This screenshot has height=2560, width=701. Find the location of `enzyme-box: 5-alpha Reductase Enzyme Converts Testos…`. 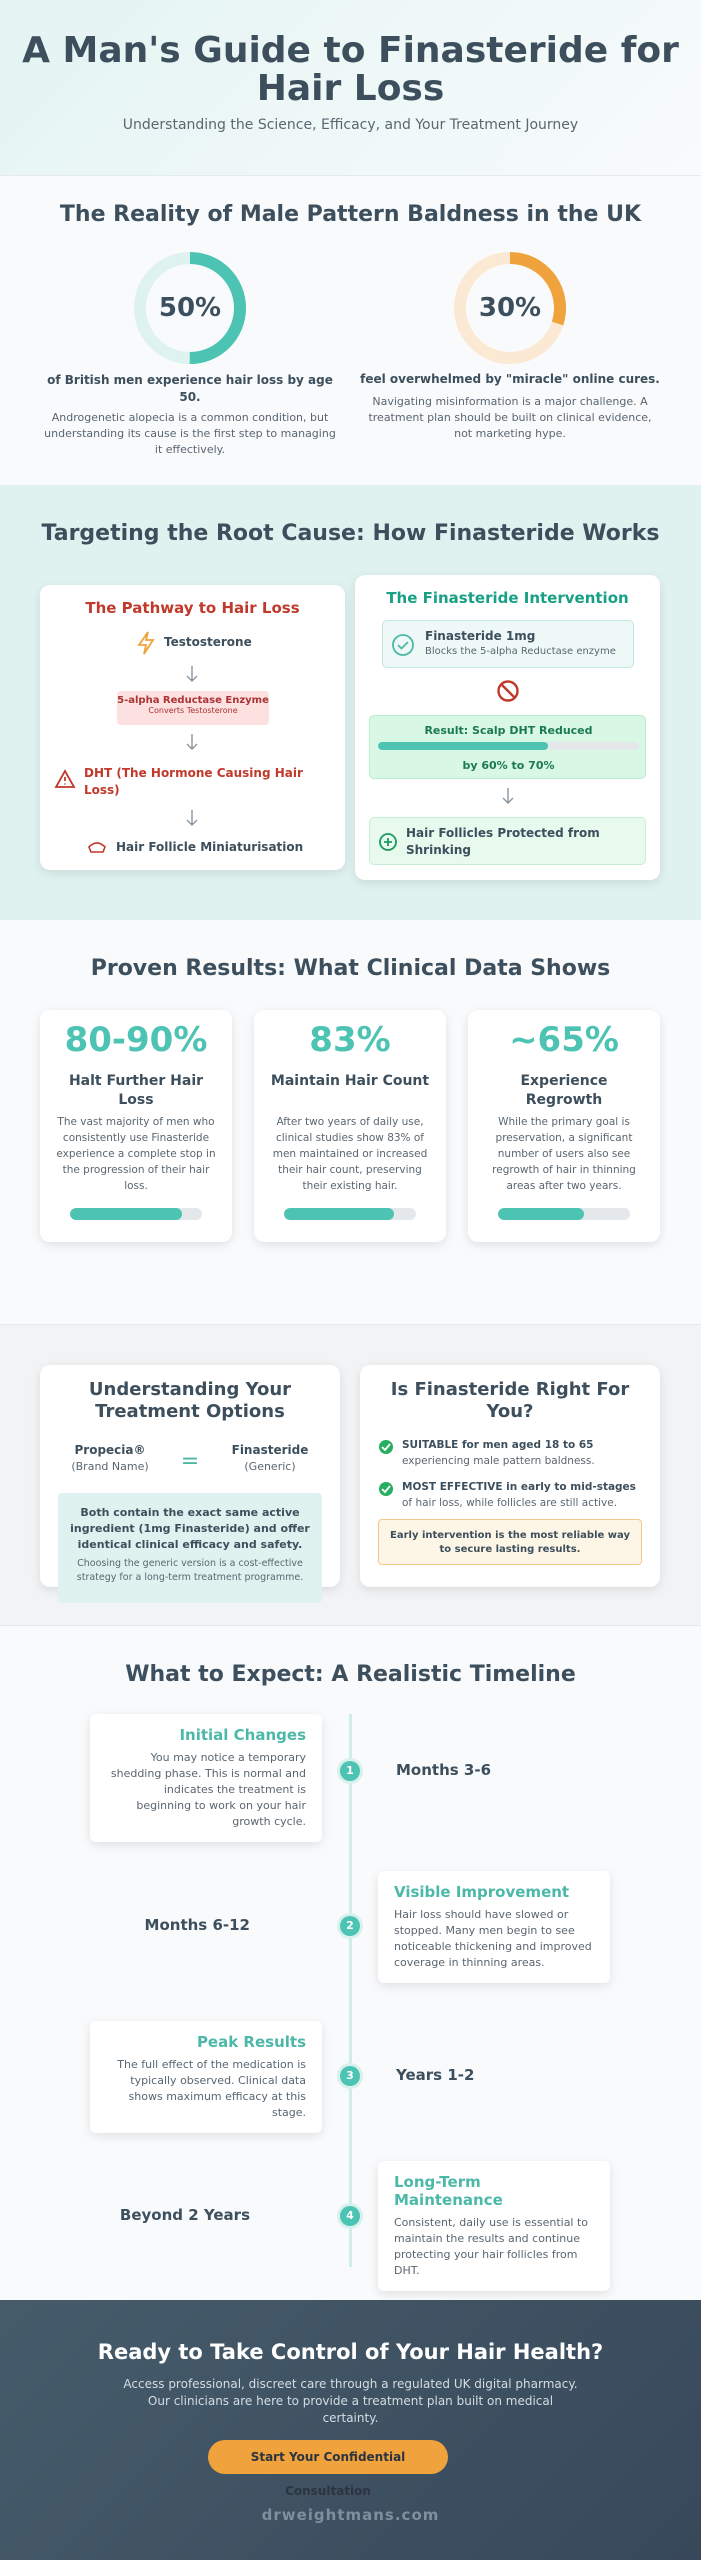

enzyme-box: 5-alpha Reductase Enzyme Converts Testos… is located at coordinates (193, 708).